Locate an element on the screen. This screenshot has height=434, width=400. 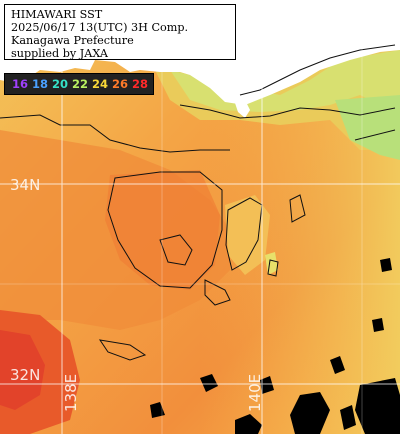
lat-label-34n: 34N is located at coordinates (25, 185).